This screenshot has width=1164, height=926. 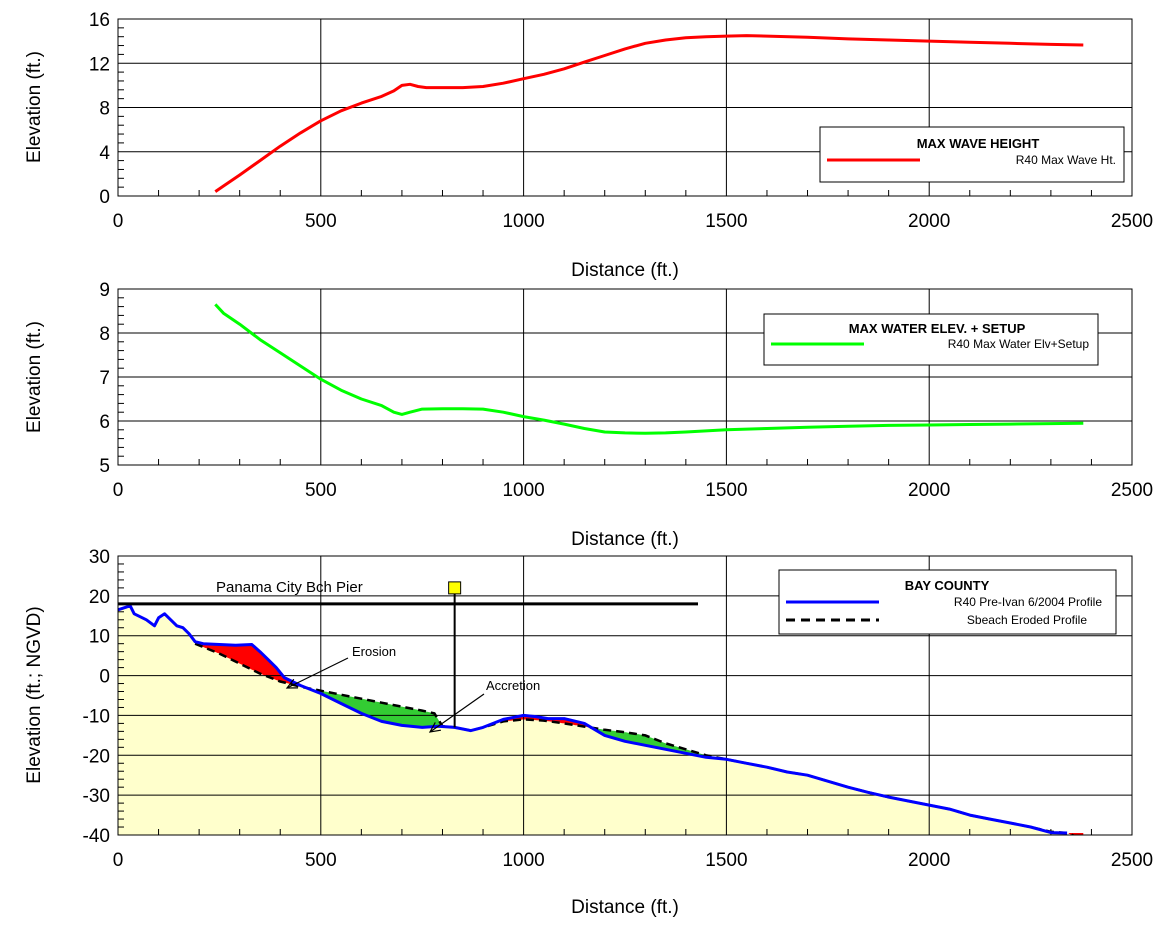 What do you see at coordinates (99, 64) in the screenshot?
I see `y-tick-label: 12` at bounding box center [99, 64].